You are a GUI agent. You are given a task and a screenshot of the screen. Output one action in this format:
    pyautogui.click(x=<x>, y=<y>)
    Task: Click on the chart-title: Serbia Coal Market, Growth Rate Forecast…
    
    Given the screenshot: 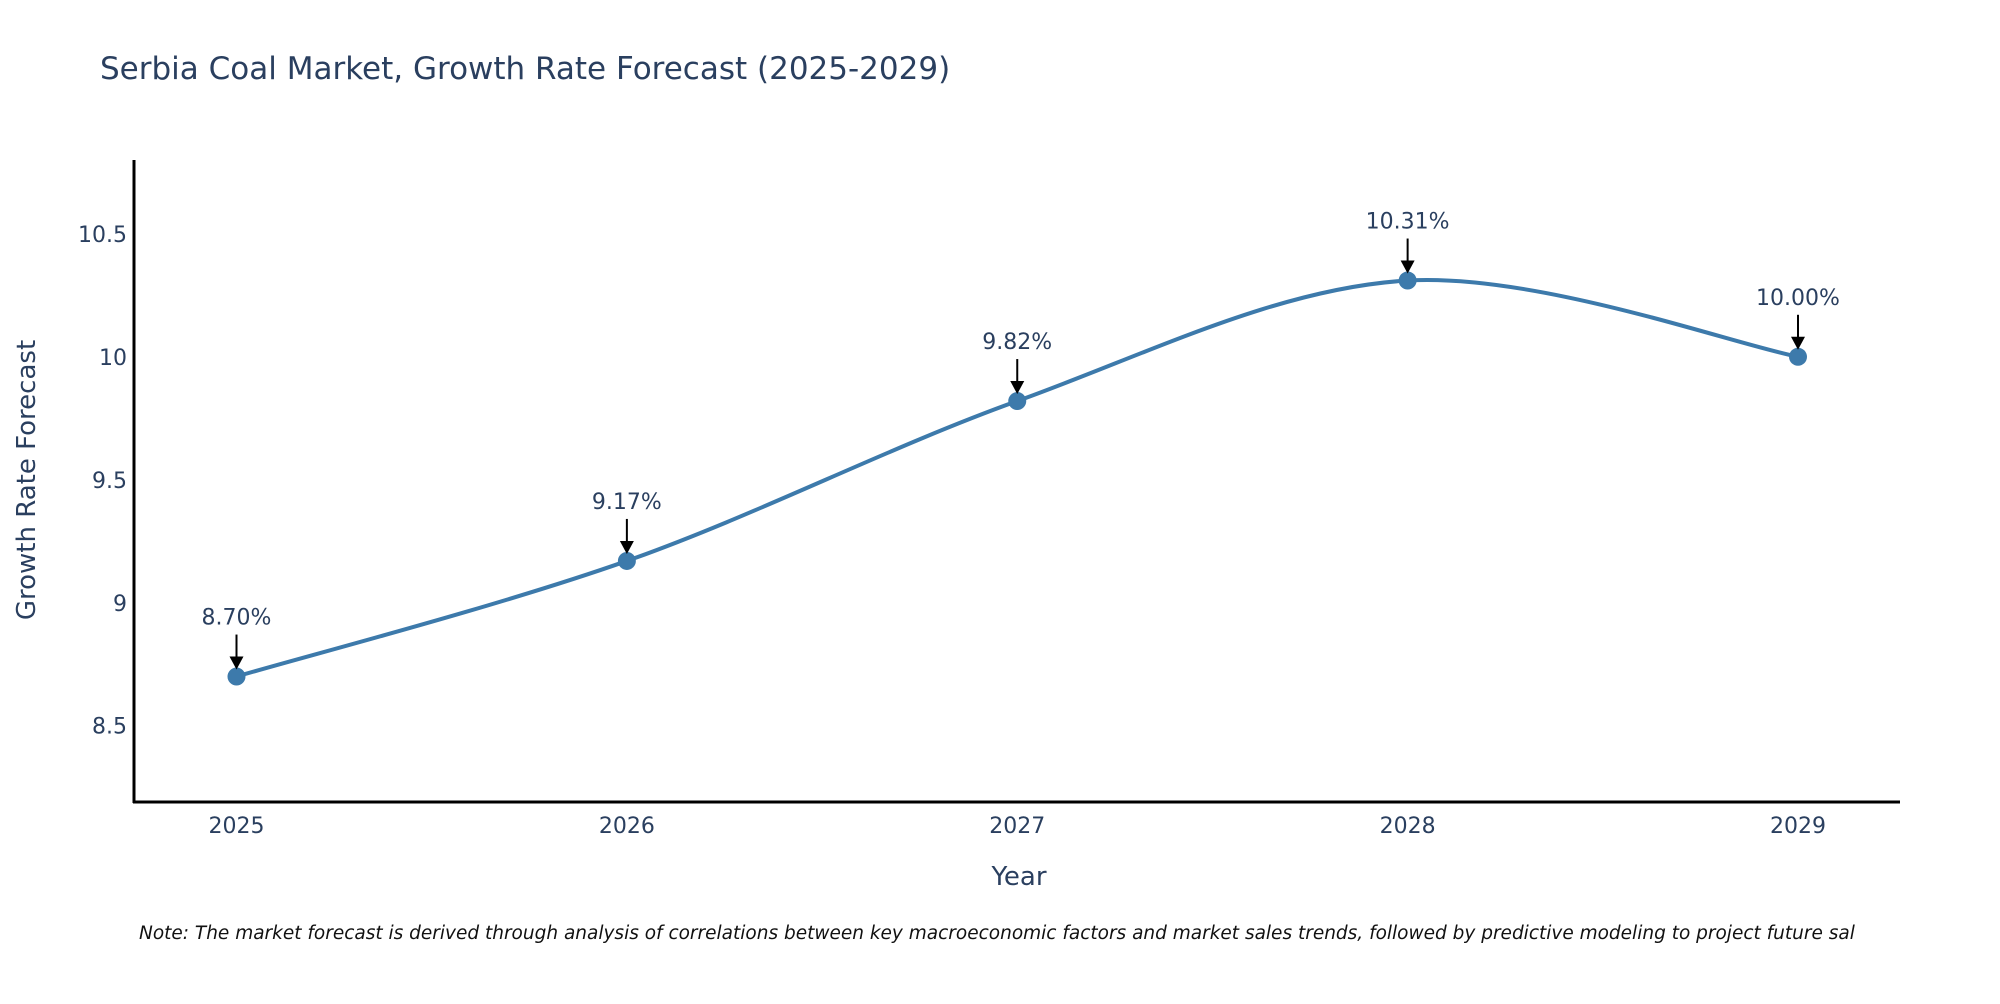 What is the action you would take?
    pyautogui.click(x=525, y=69)
    